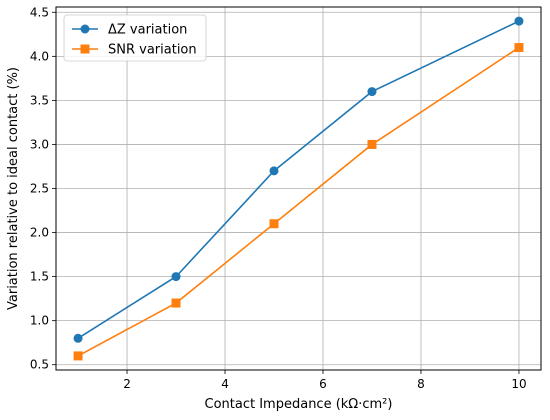  Describe the element at coordinates (39, 321) in the screenshot. I see `y-tick-label: 1.0` at that location.